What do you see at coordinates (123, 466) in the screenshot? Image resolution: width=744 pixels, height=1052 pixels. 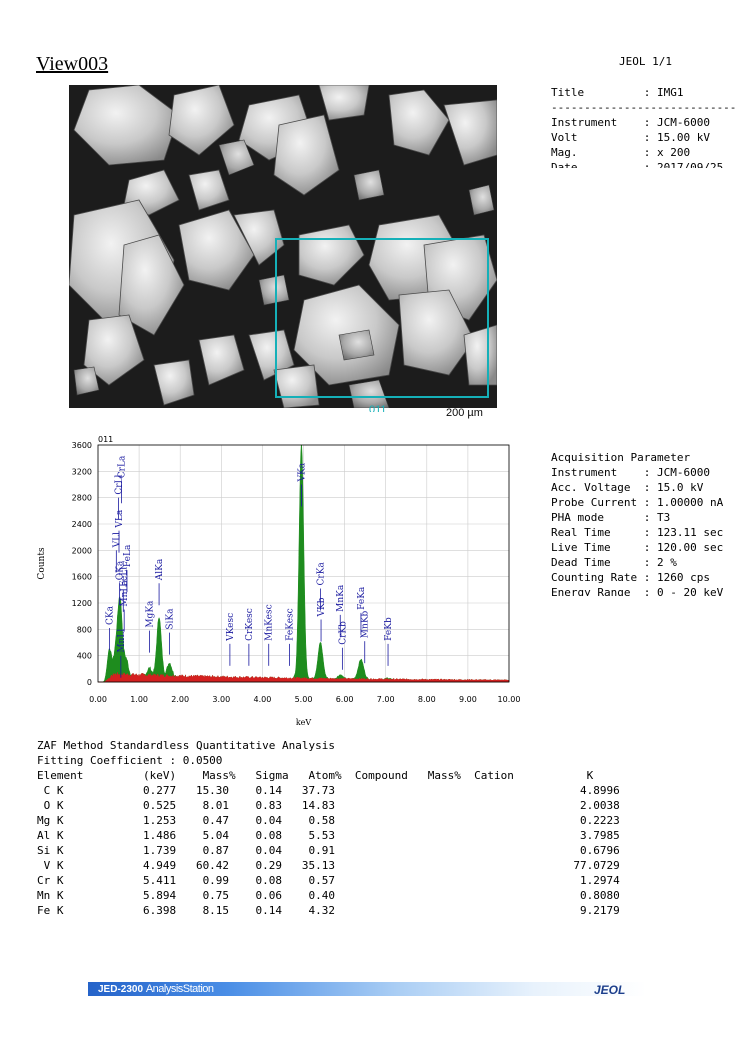 I see `marker-label: CrLa` at bounding box center [123, 466].